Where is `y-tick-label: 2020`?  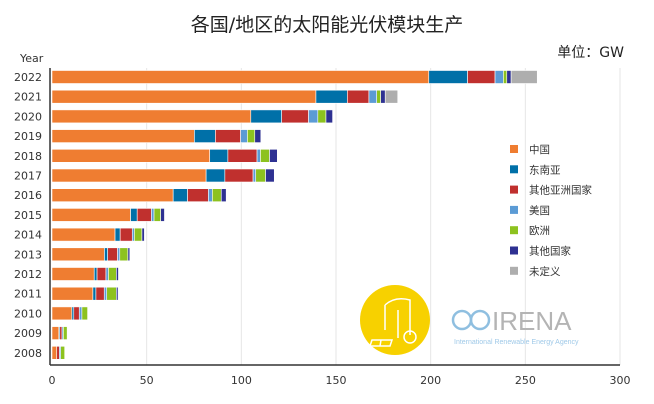 y-tick-label: 2020 is located at coordinates (28, 116).